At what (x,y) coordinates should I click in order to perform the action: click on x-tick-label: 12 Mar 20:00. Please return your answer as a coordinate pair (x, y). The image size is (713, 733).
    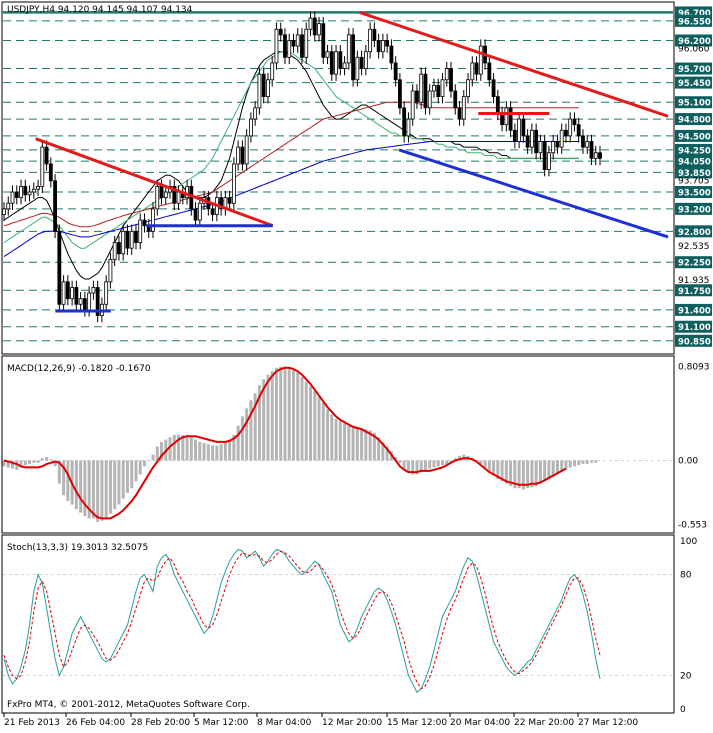
    Looking at the image, I should click on (352, 723).